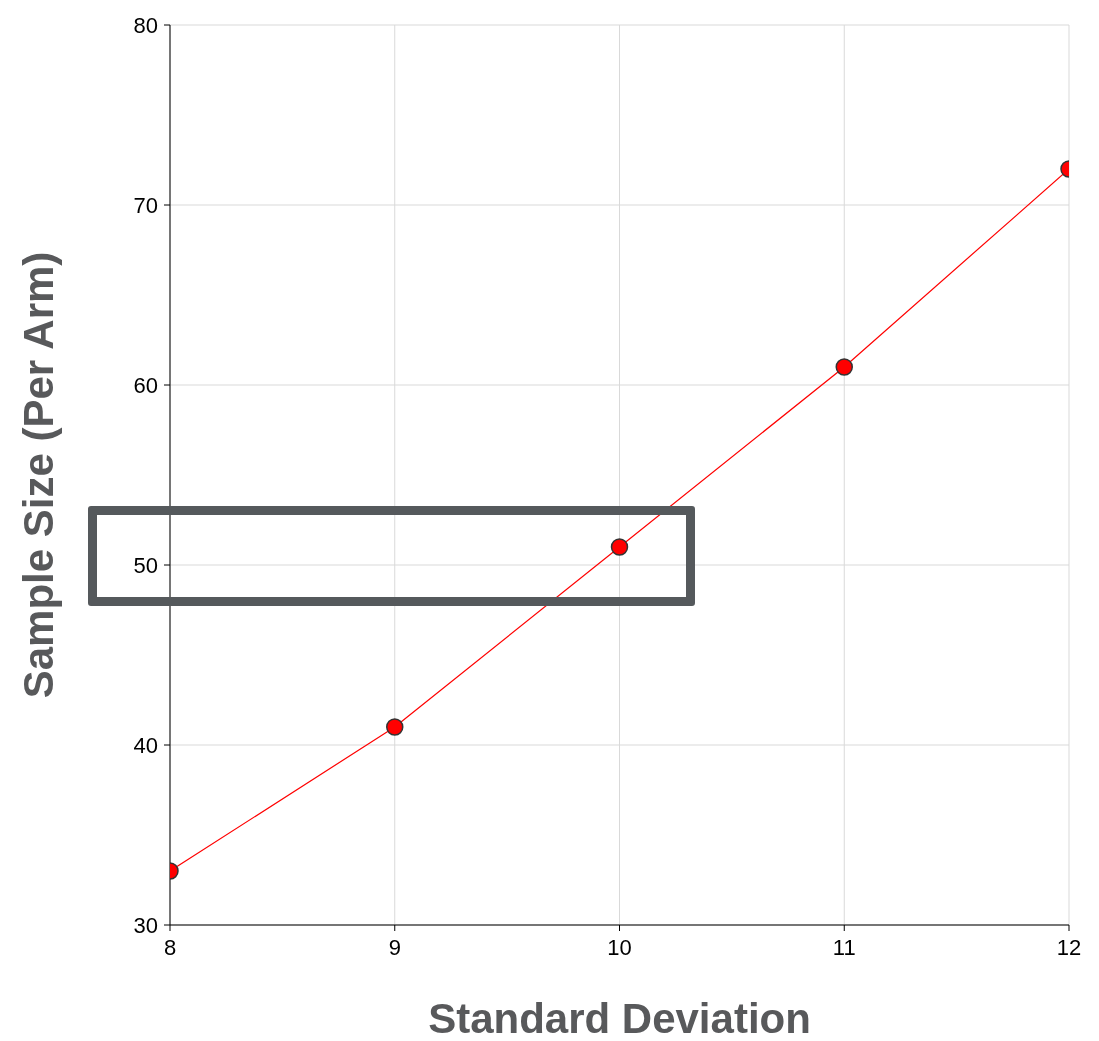 This screenshot has height=1041, width=1099. Describe the element at coordinates (145, 745) in the screenshot. I see `y-tick-label: 40` at that location.